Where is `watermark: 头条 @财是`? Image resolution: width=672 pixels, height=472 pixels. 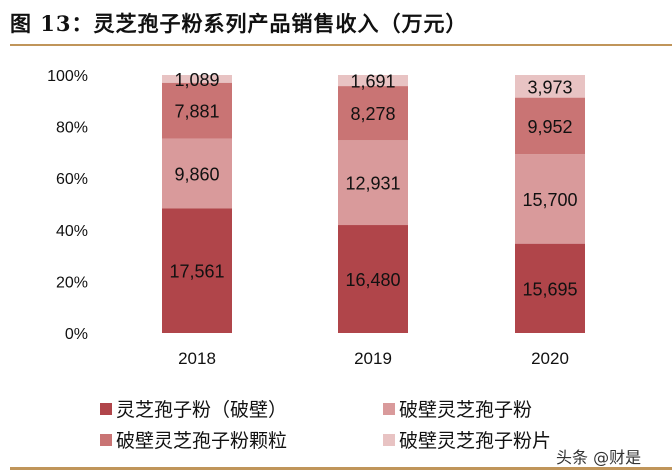
watermark: 头条 @财是 is located at coordinates (599, 457).